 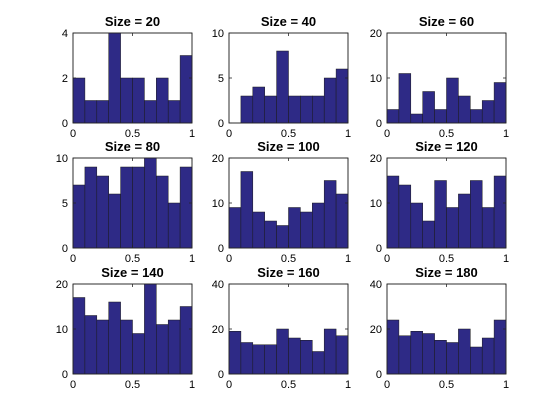 I want to click on histogram-panel-9: 0 0.5 1 0 20 40 Size = 180, so click(x=439, y=328).